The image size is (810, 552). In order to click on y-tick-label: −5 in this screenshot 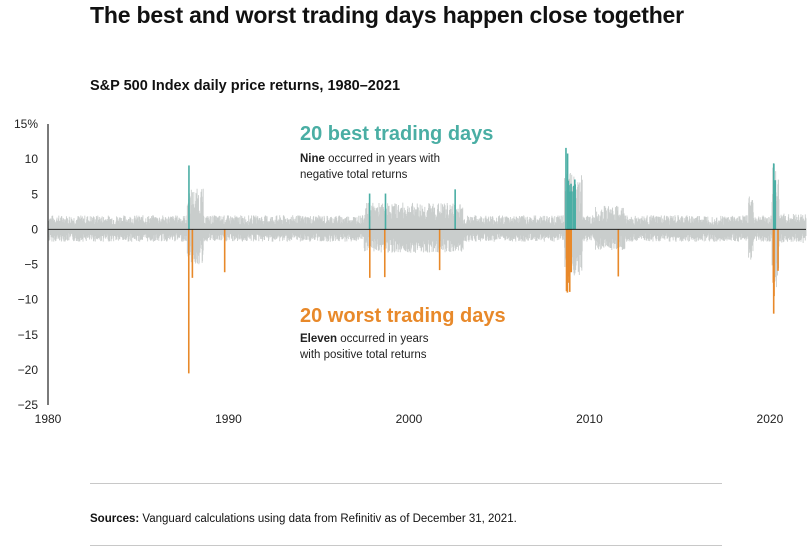, I will do `click(31, 265)`.